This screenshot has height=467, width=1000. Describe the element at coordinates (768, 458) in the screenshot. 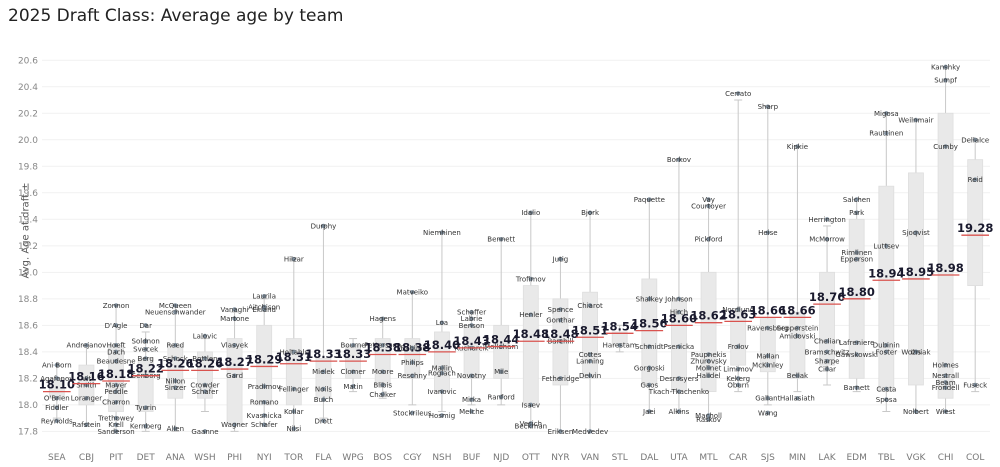

I see `team-label-sjs: SJS` at that location.